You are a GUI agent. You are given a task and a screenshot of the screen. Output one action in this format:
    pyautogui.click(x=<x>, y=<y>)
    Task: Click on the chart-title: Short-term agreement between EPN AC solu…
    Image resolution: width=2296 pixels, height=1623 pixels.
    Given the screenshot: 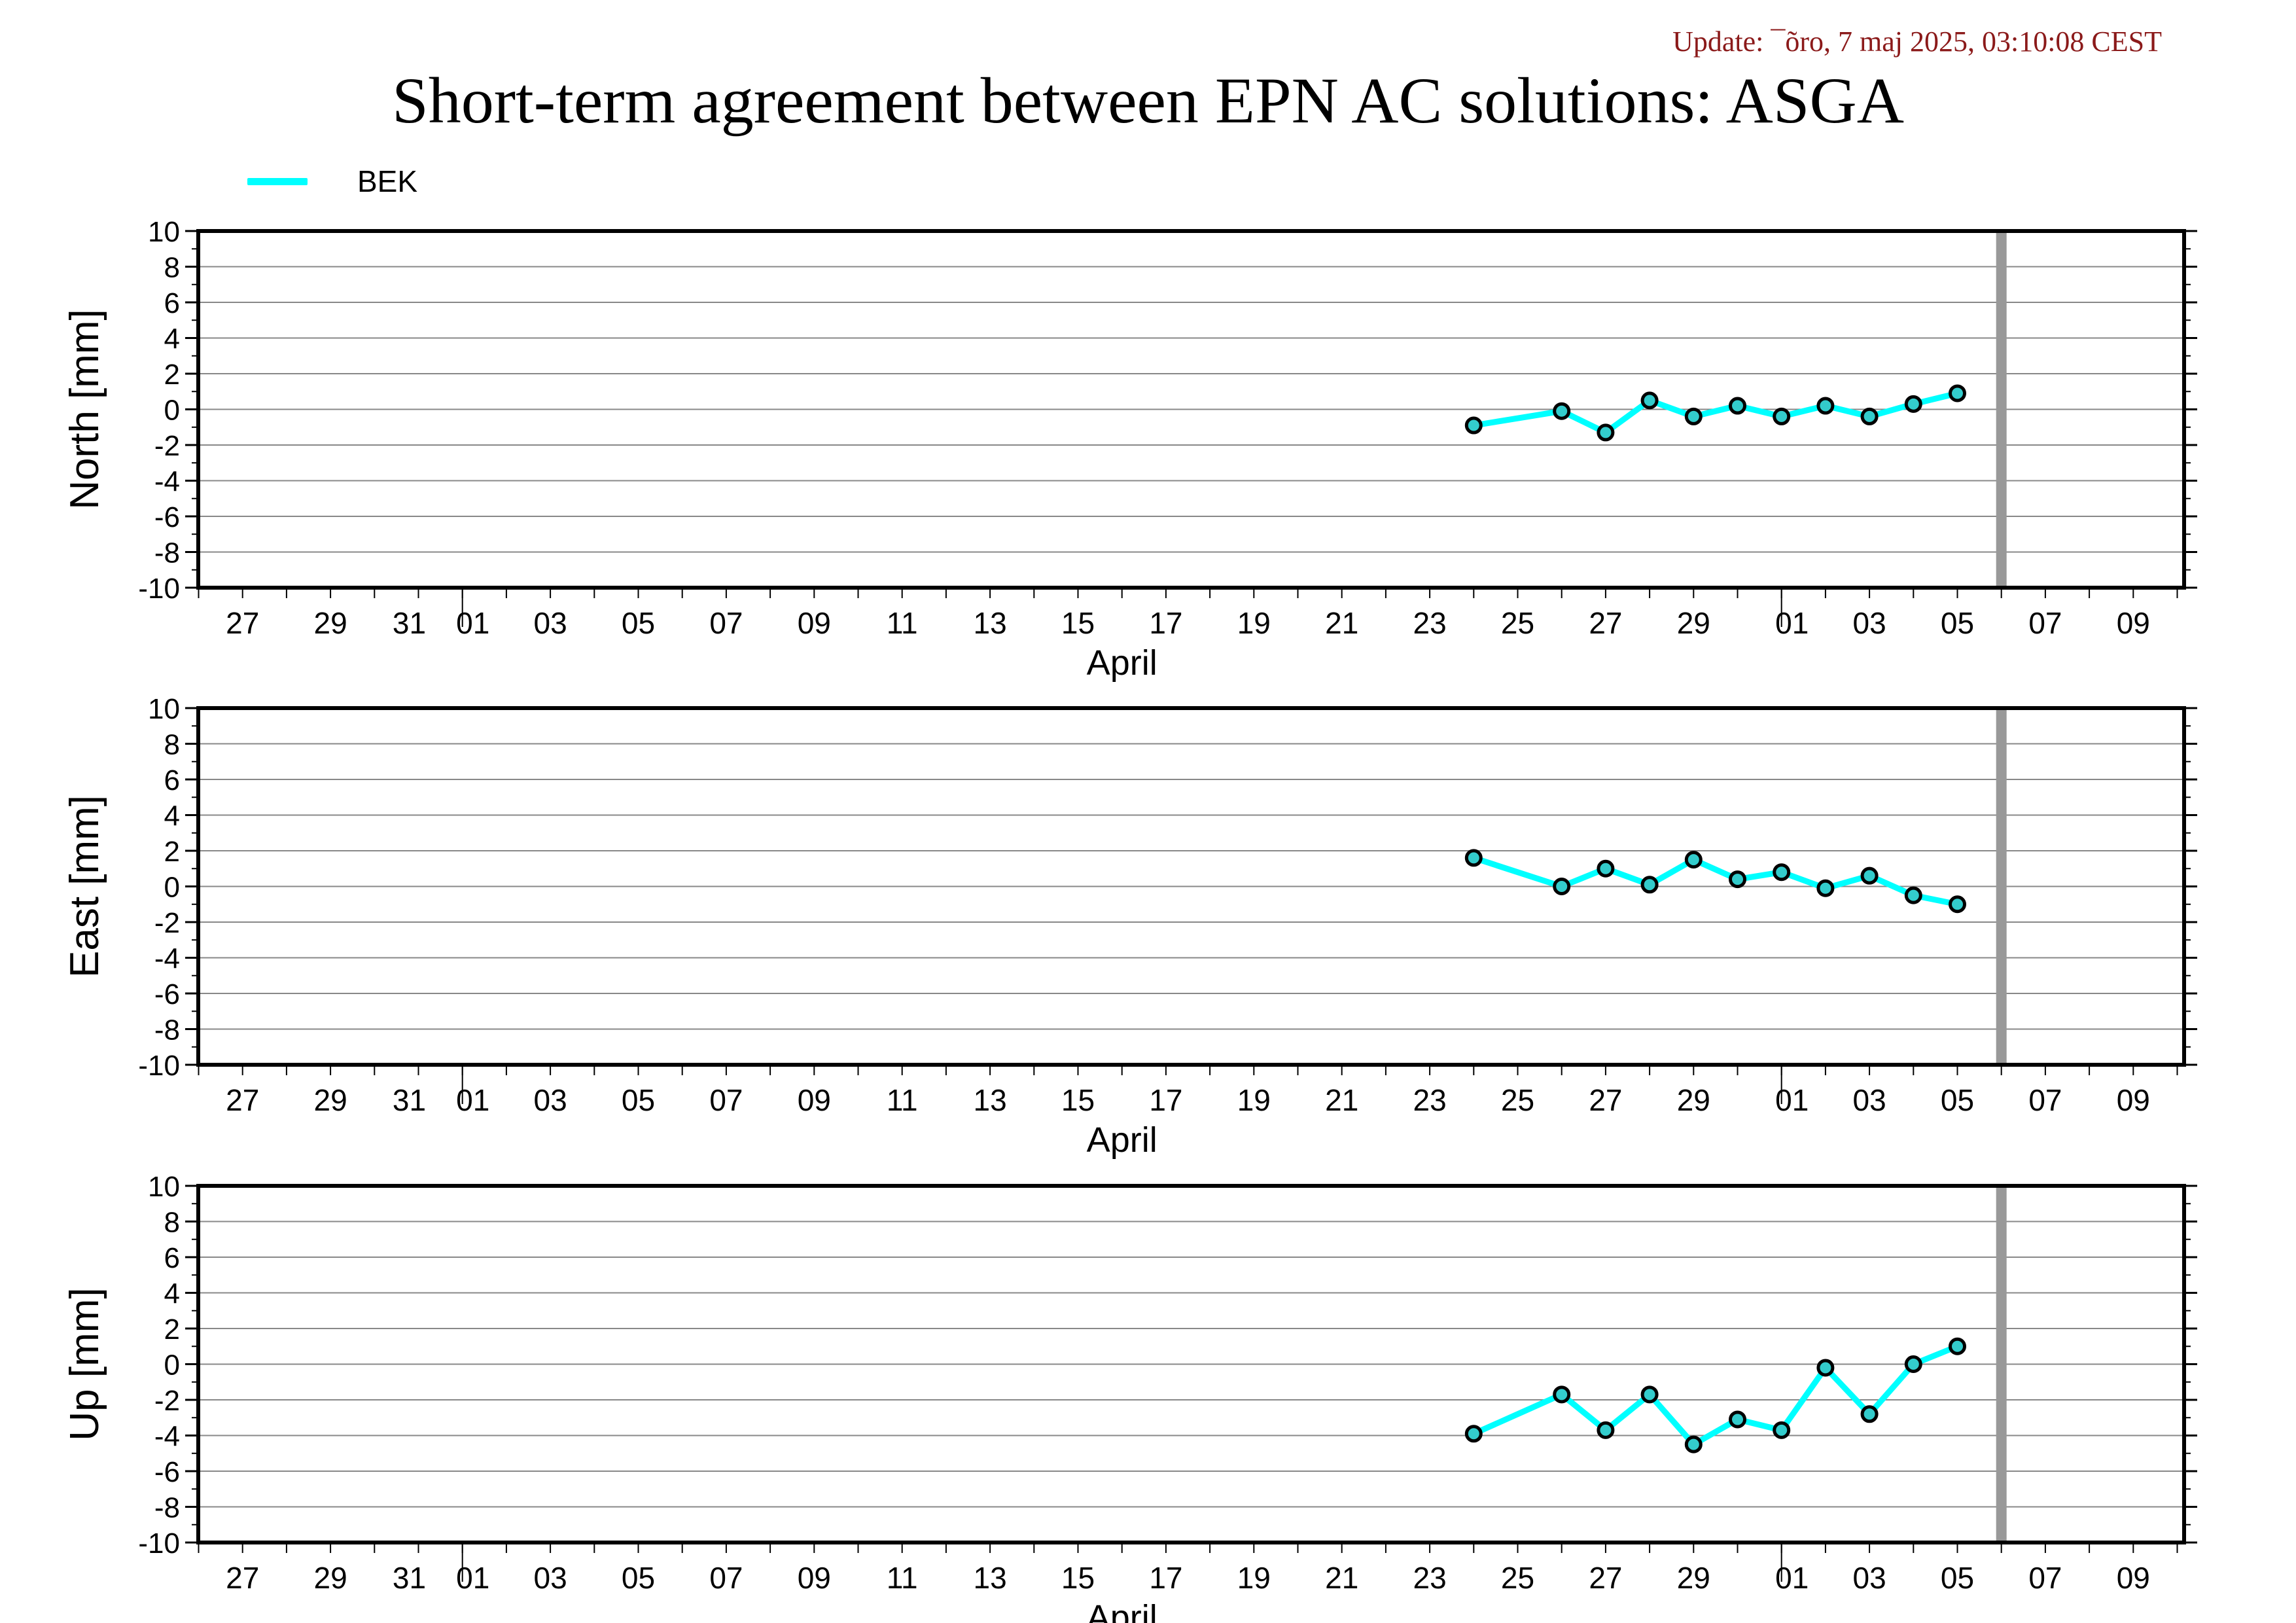 What is the action you would take?
    pyautogui.click(x=1148, y=101)
    